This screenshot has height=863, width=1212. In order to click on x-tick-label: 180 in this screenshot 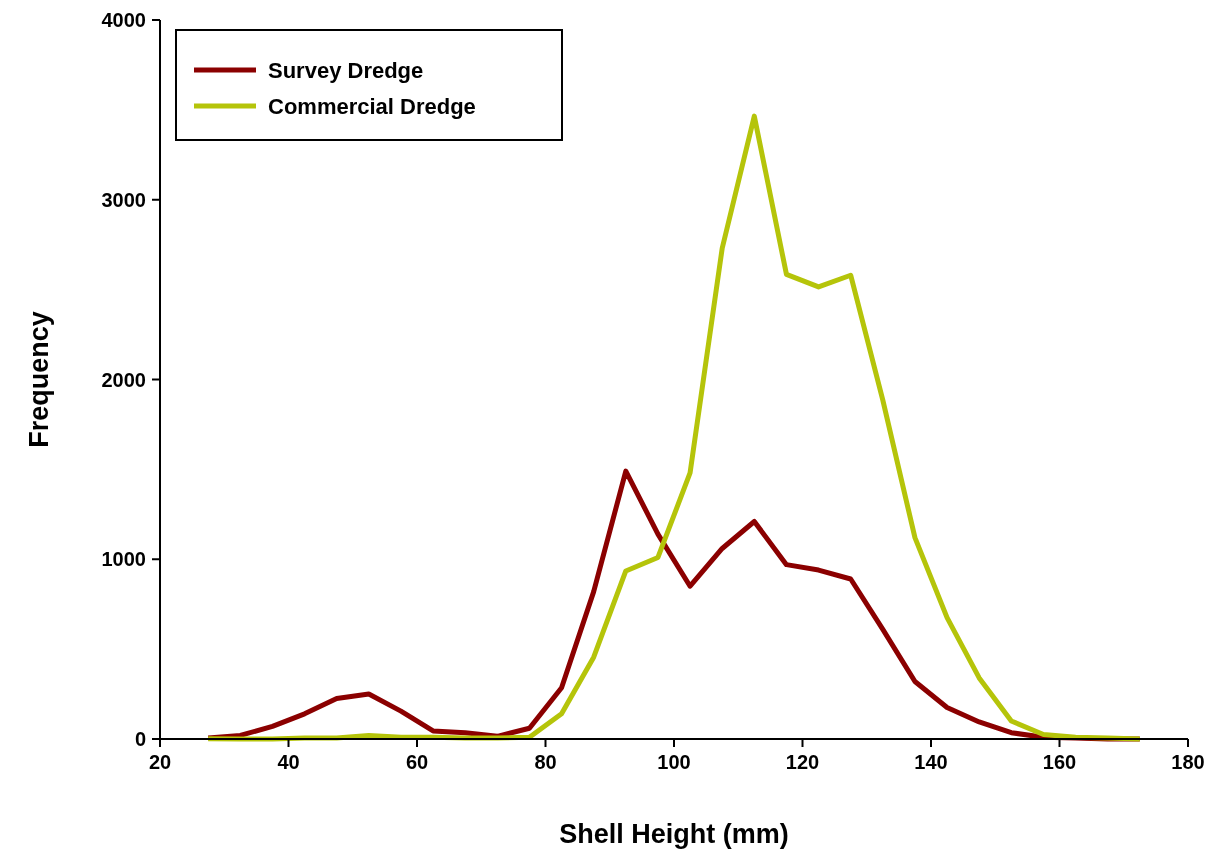, I will do `click(1188, 762)`.